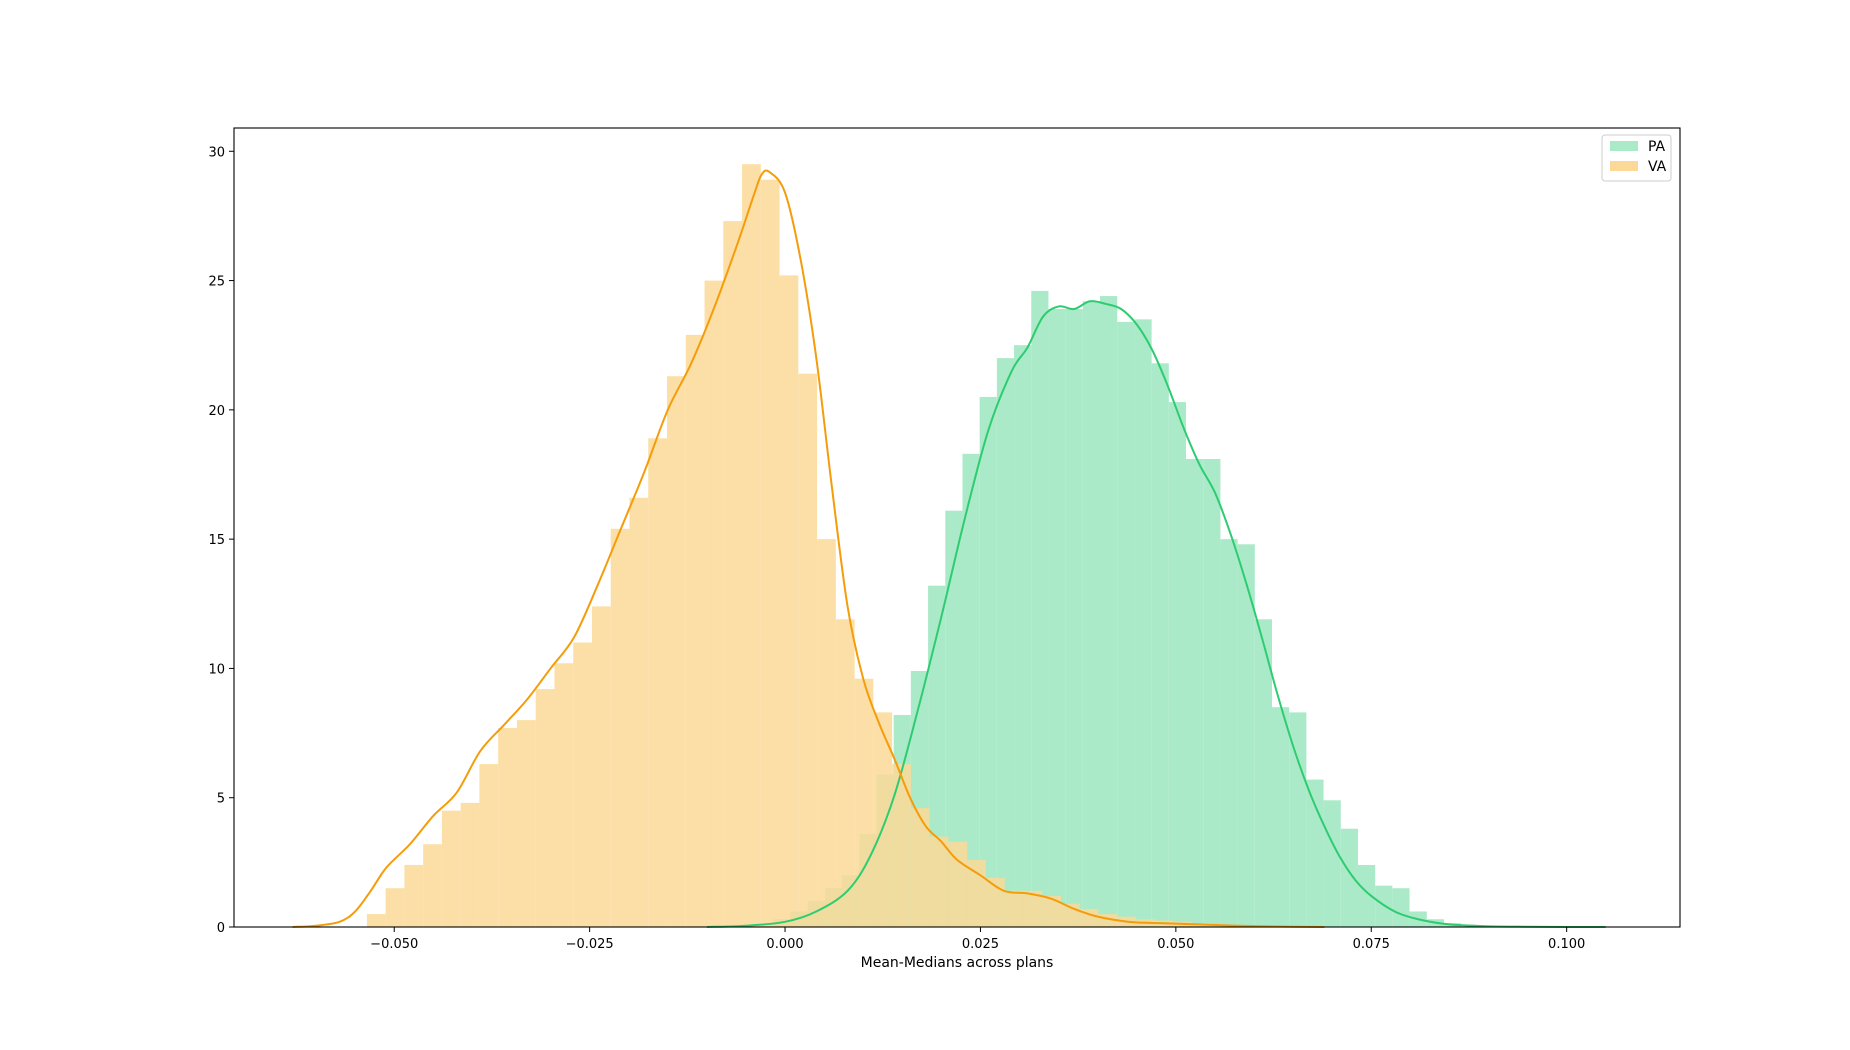 This screenshot has width=1850, height=1050. Describe the element at coordinates (221, 928) in the screenshot. I see `y-tick-label: 0` at that location.